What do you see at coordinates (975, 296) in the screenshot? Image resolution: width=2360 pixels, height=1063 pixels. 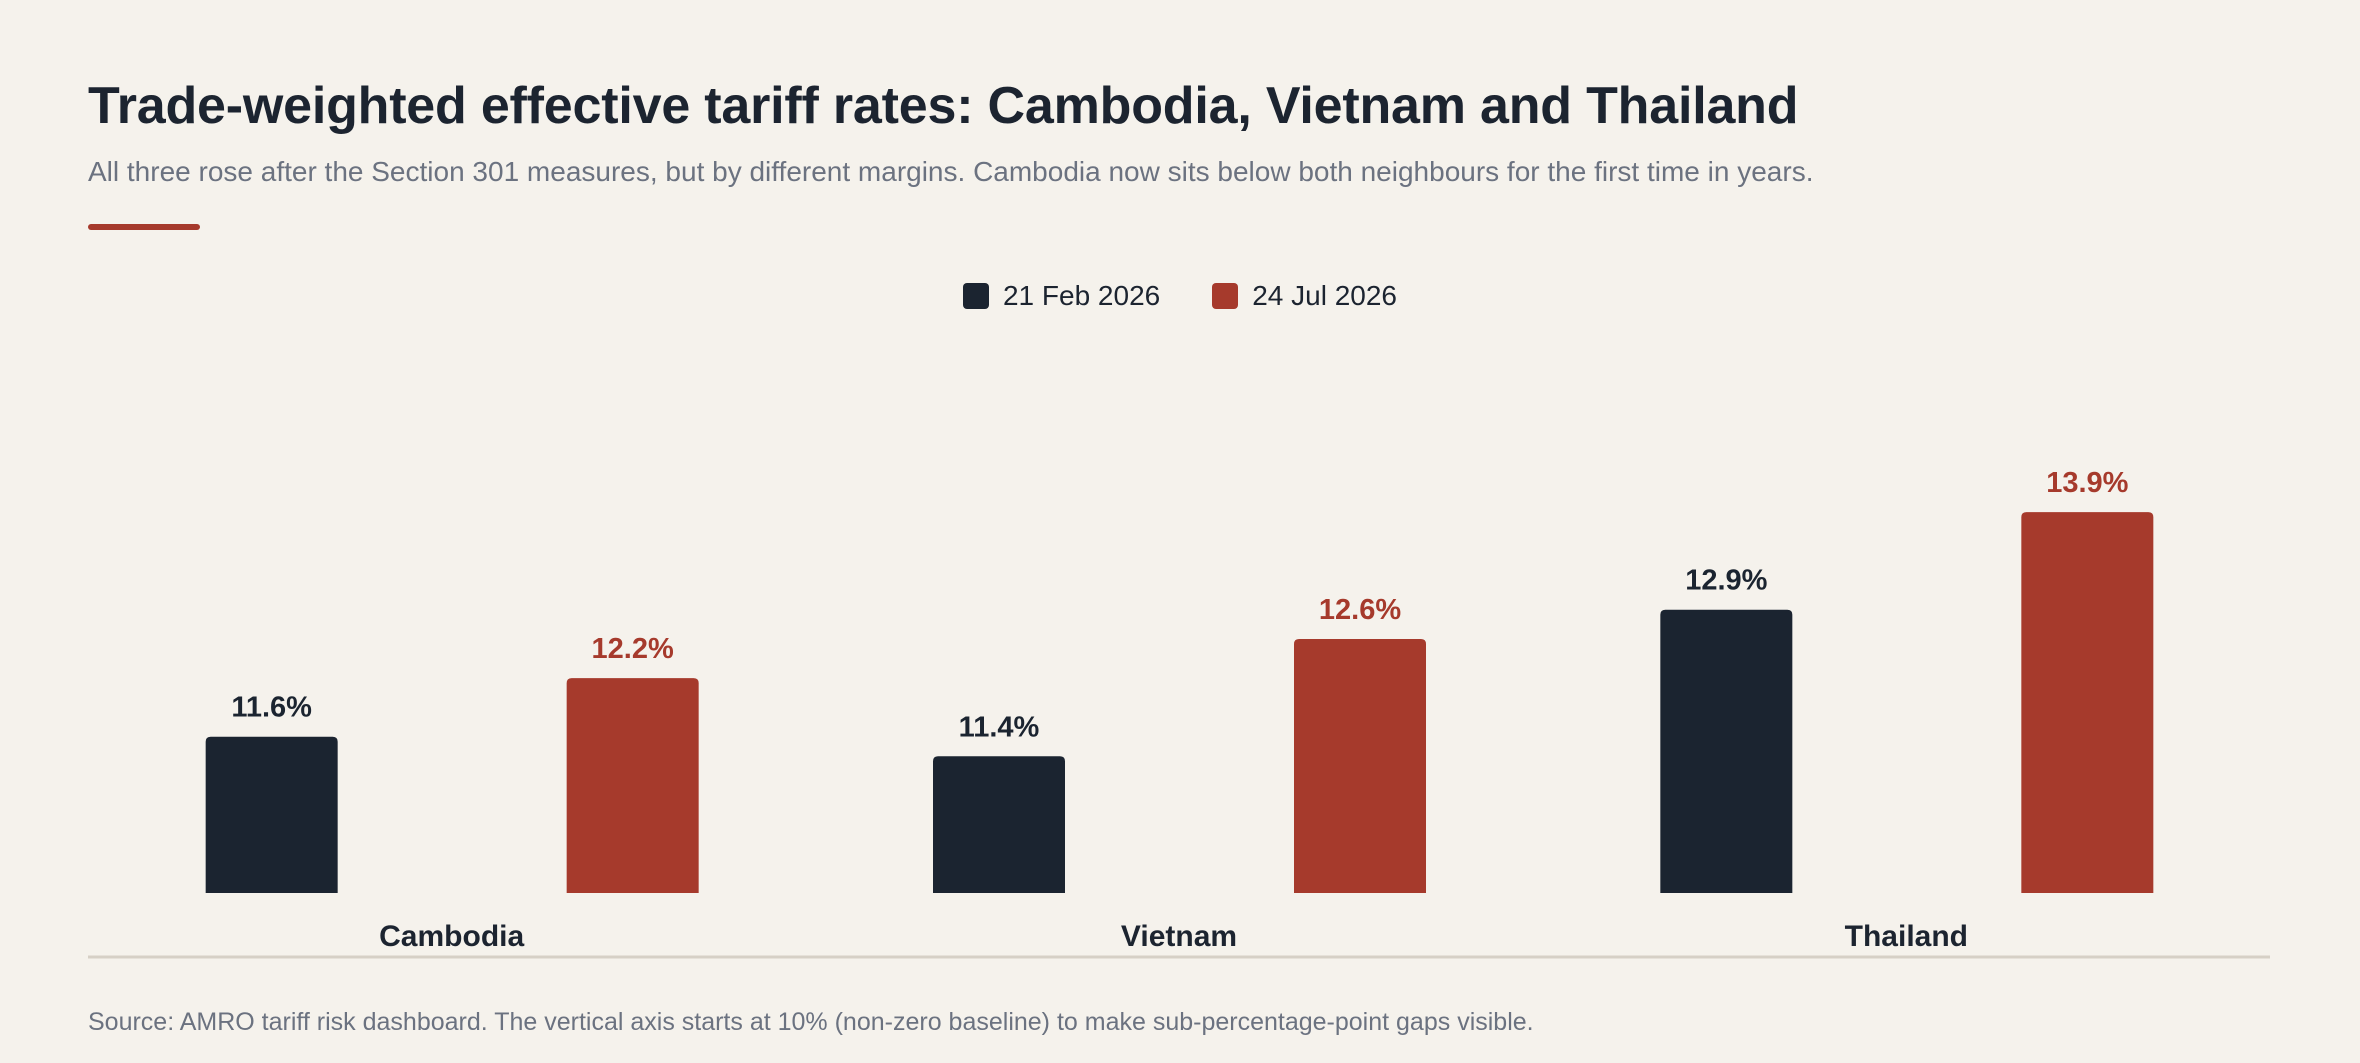 I see `legend-swatch-feb` at bounding box center [975, 296].